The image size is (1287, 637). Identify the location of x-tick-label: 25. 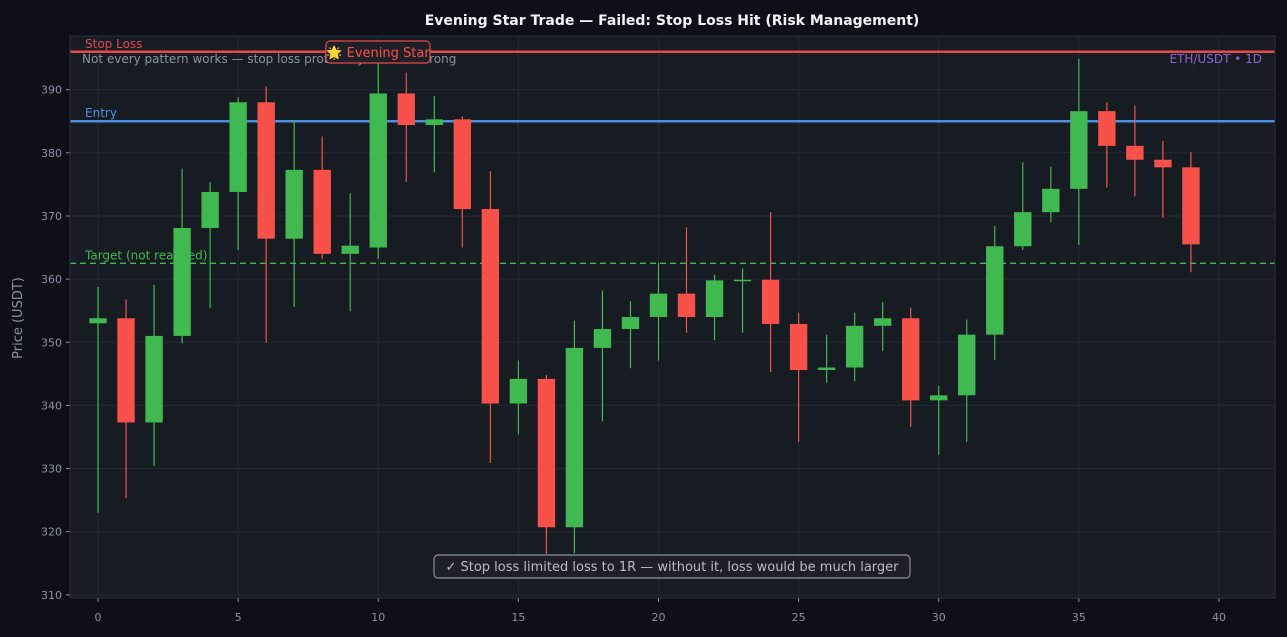
(799, 617).